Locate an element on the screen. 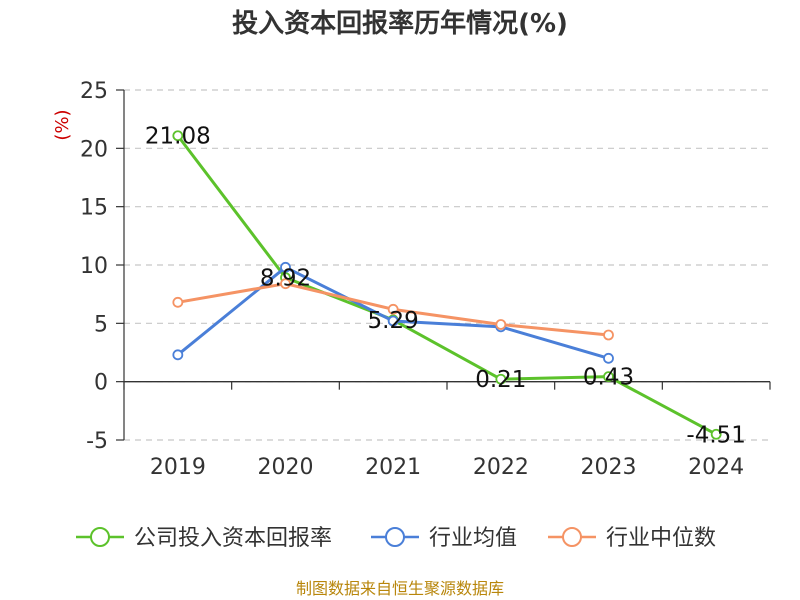  data-label: -4.51 is located at coordinates (716, 435).